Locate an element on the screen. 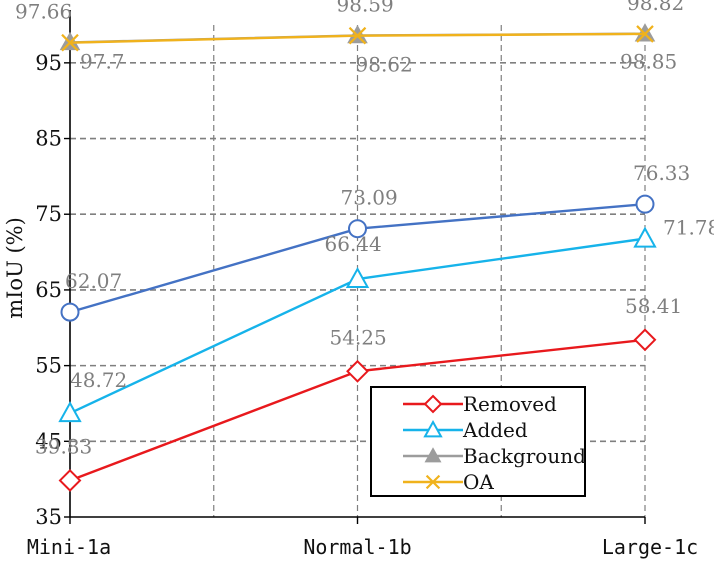 Image resolution: width=714 pixels, height=575 pixels. series-3-point-0-b is located at coordinates (70, 42).